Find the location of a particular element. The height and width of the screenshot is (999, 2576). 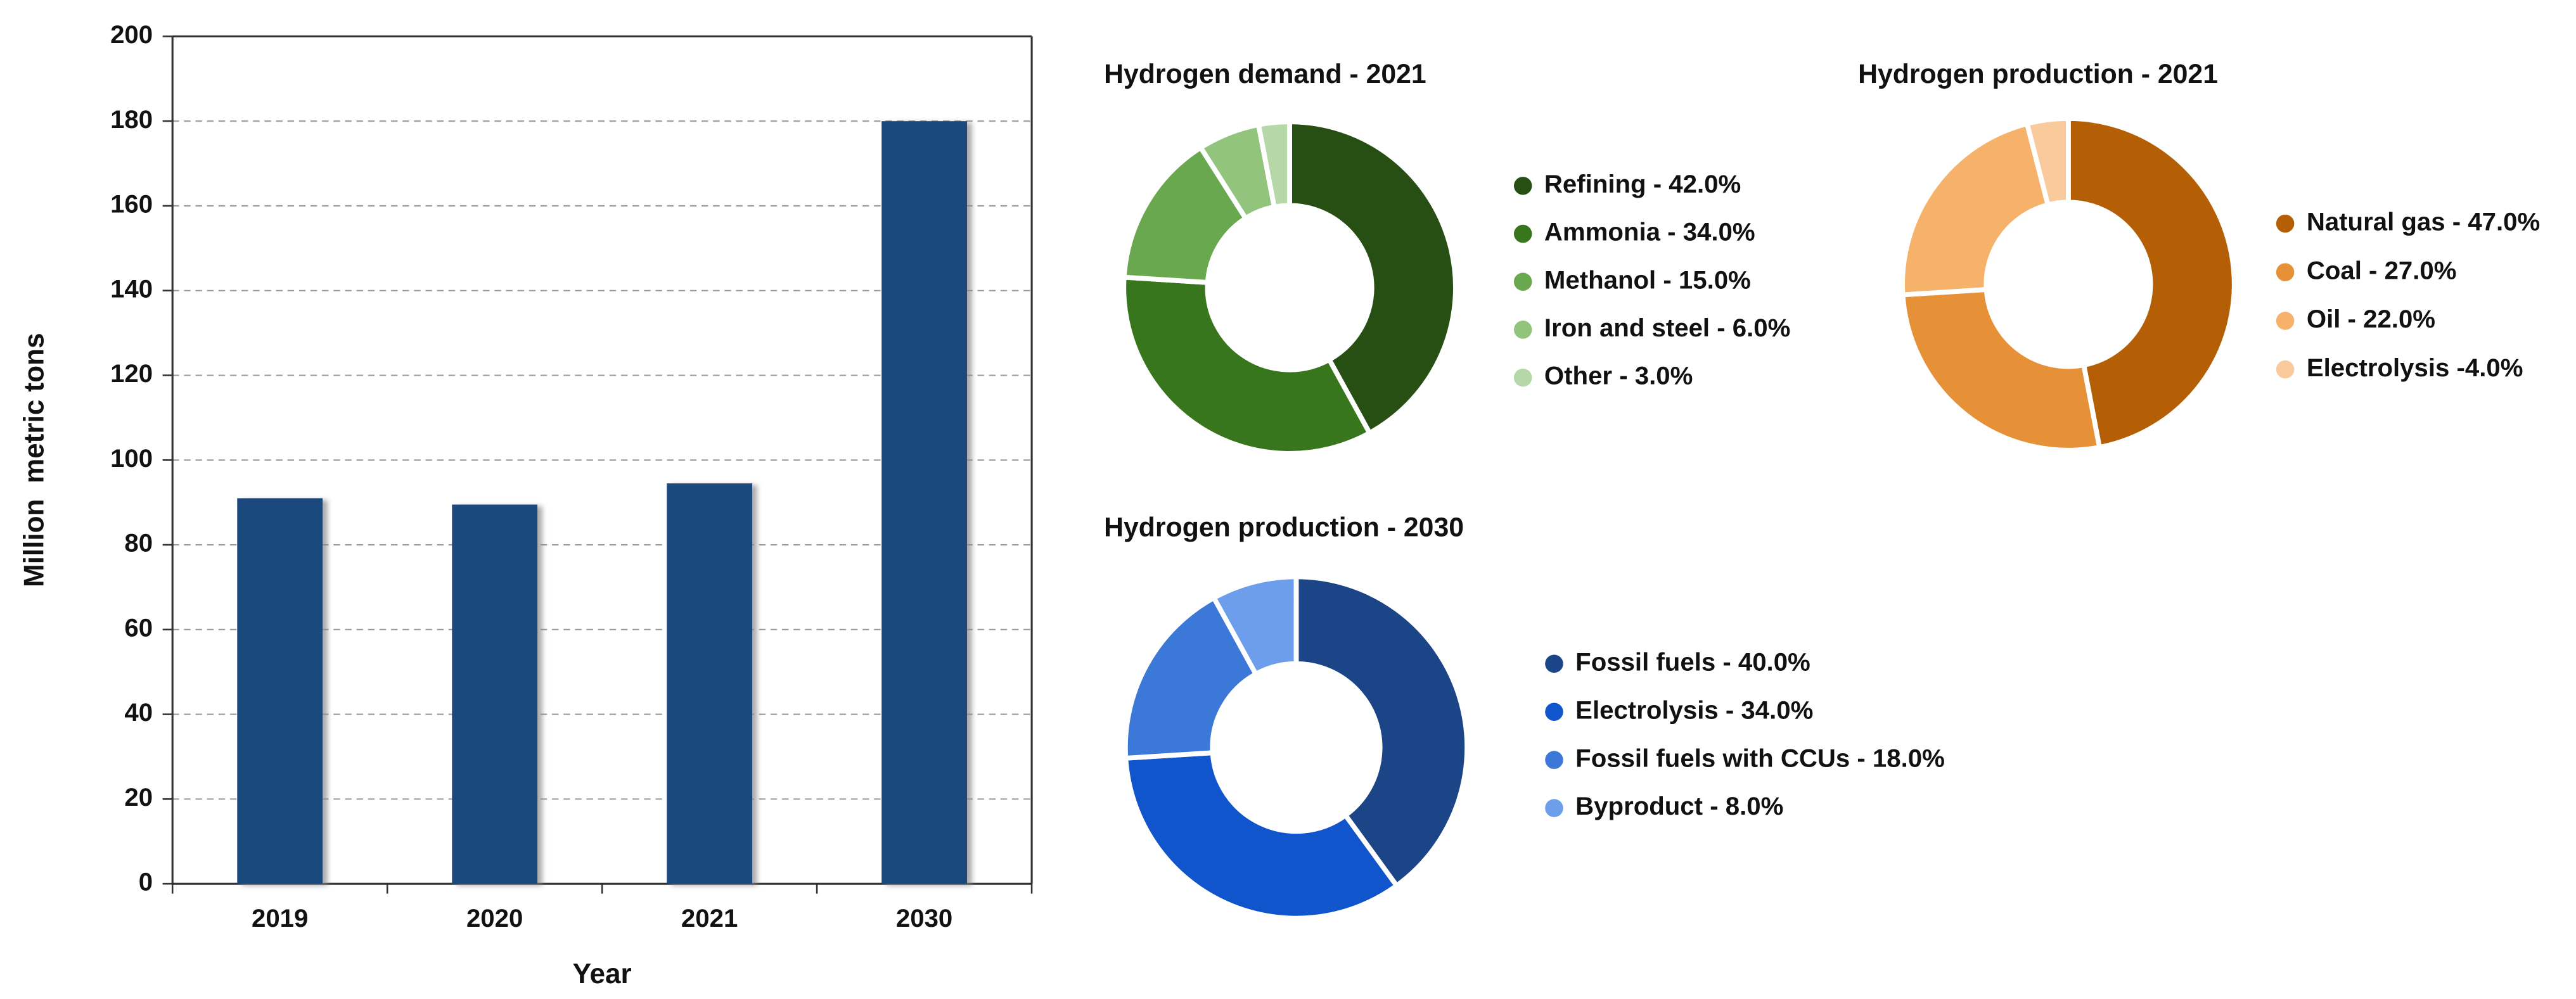

legend-label: Refining - 42.0% is located at coordinates (1642, 184).